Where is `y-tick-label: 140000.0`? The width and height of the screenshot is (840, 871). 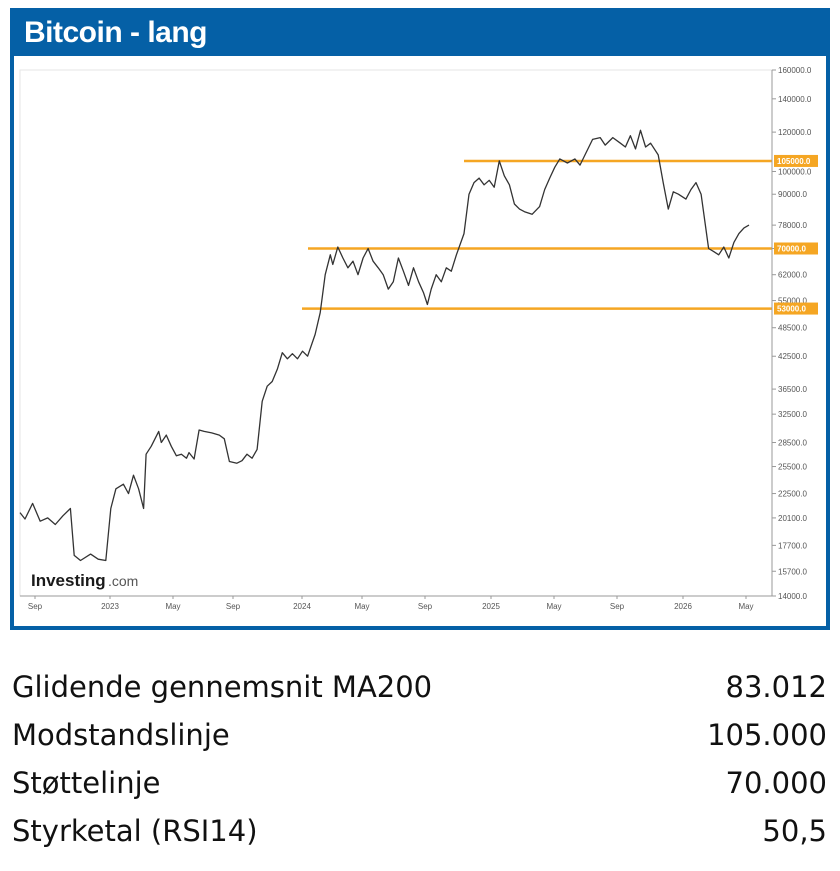
y-tick-label: 140000.0 is located at coordinates (795, 99).